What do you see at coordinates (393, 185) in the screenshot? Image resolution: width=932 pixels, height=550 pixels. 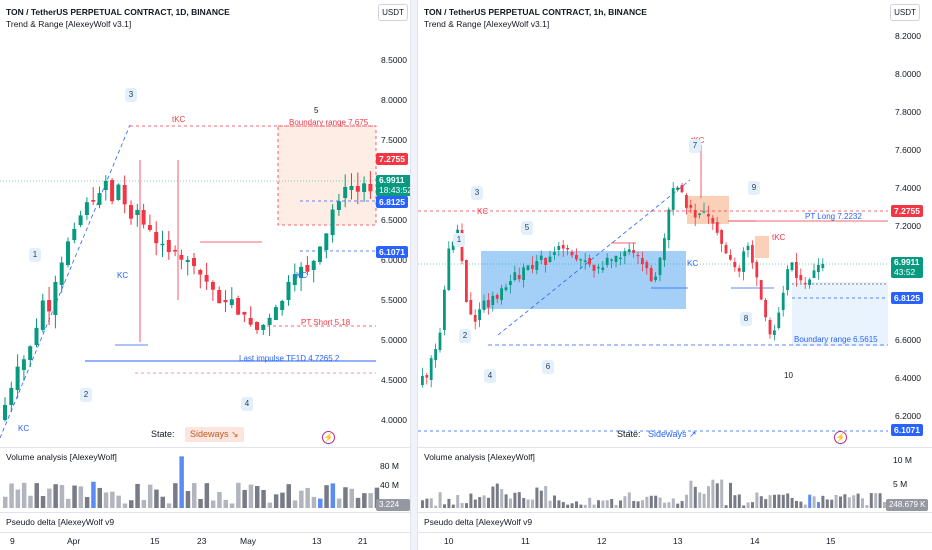 I see `current-price-tag: 6.9911 18:43:52` at bounding box center [393, 185].